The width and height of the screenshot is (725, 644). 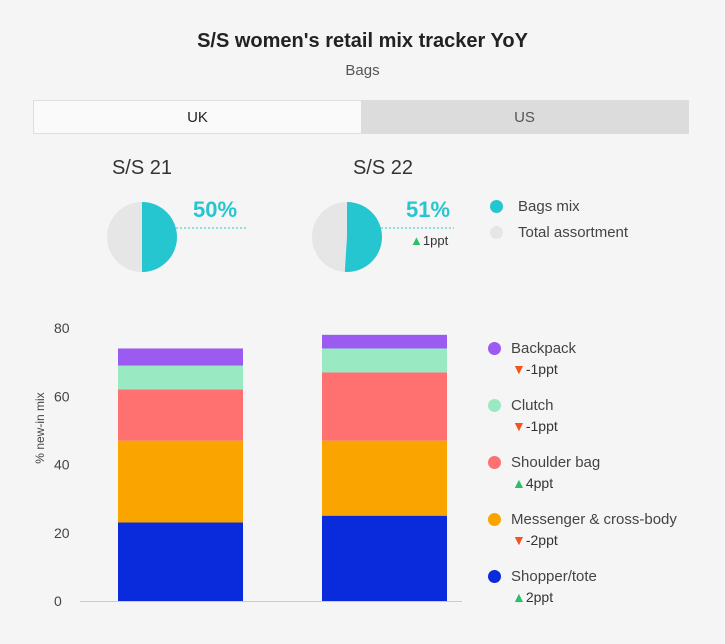 I want to click on chart-title: S/S women's retail mix tracker YoY, so click(x=362, y=41).